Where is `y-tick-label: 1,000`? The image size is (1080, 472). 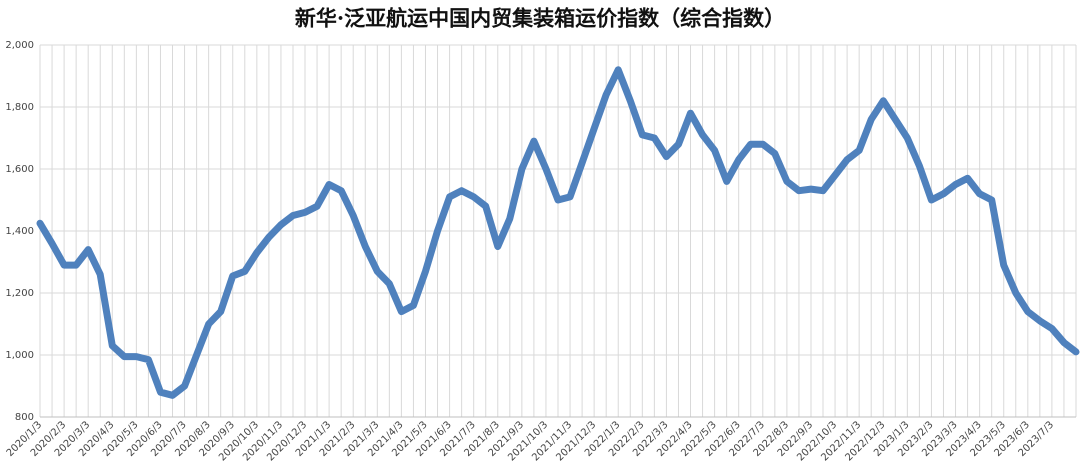 y-tick-label: 1,000 is located at coordinates (19, 355).